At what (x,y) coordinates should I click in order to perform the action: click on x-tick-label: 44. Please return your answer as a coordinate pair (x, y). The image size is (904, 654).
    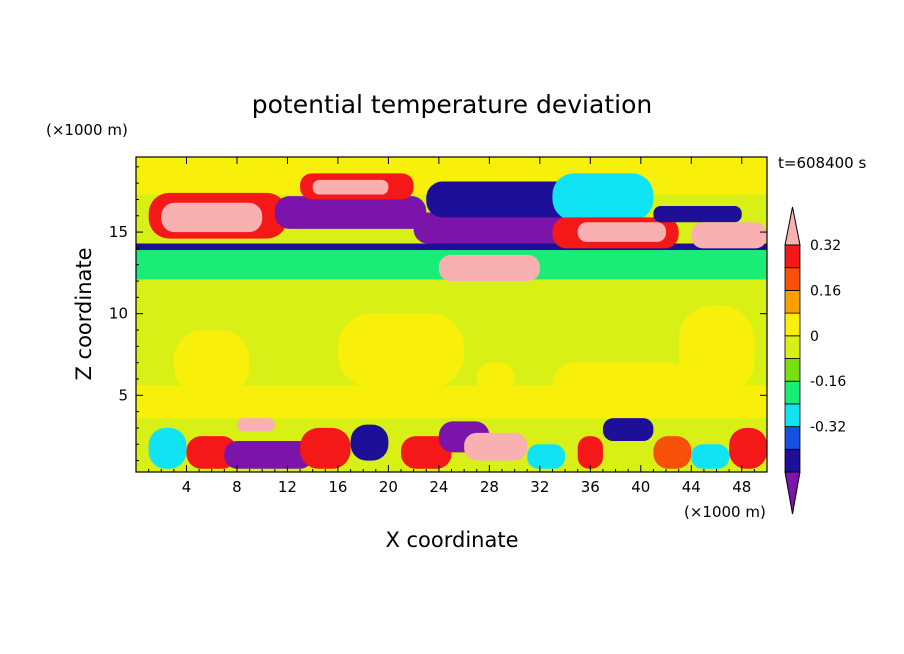
    Looking at the image, I should click on (691, 487).